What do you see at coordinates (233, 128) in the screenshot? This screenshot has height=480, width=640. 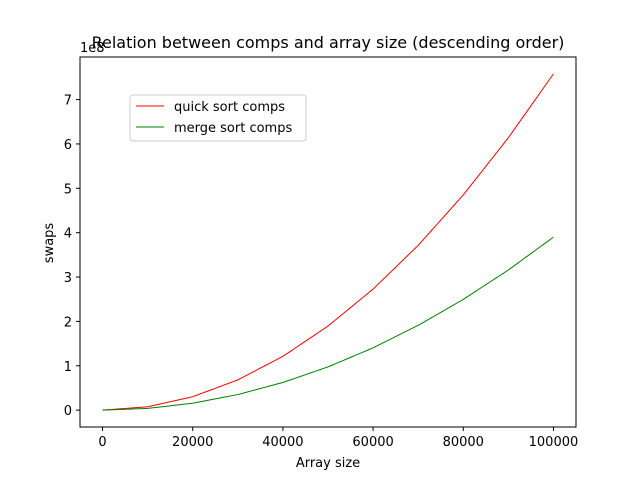 I see `legend-label-merge-sort: merge sort comps` at bounding box center [233, 128].